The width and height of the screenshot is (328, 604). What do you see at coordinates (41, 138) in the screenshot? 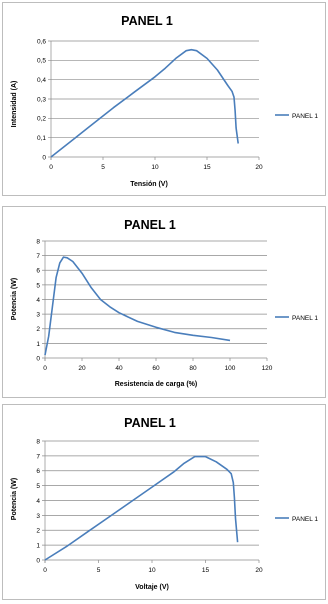
I see `y-tick-label: 0,1` at bounding box center [41, 138].